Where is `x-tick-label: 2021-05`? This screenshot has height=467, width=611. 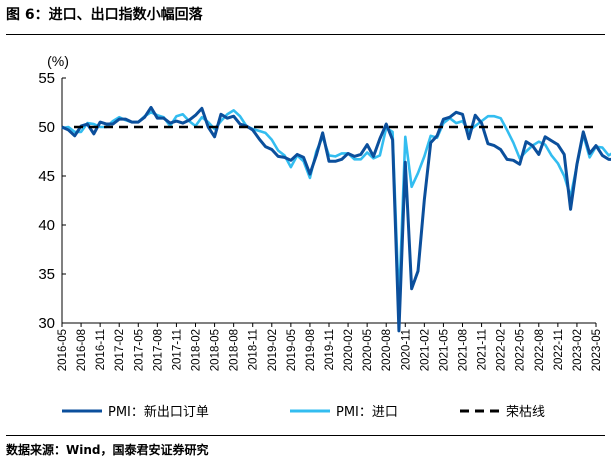 x-tick-label: 2021-05 is located at coordinates (444, 350).